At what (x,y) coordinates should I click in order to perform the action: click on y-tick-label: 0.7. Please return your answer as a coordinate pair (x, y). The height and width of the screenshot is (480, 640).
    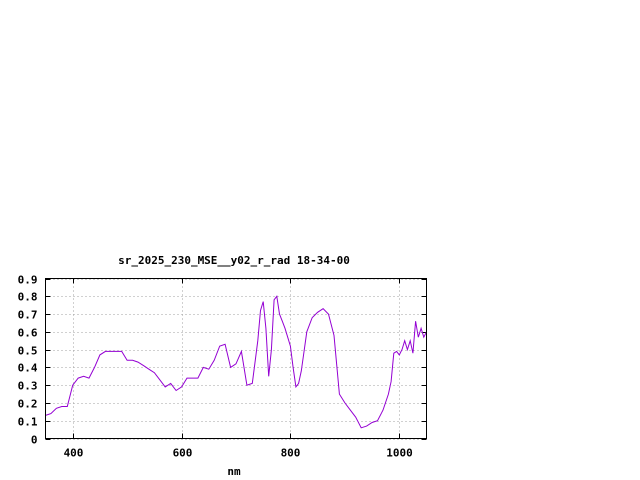
    Looking at the image, I should click on (28, 315).